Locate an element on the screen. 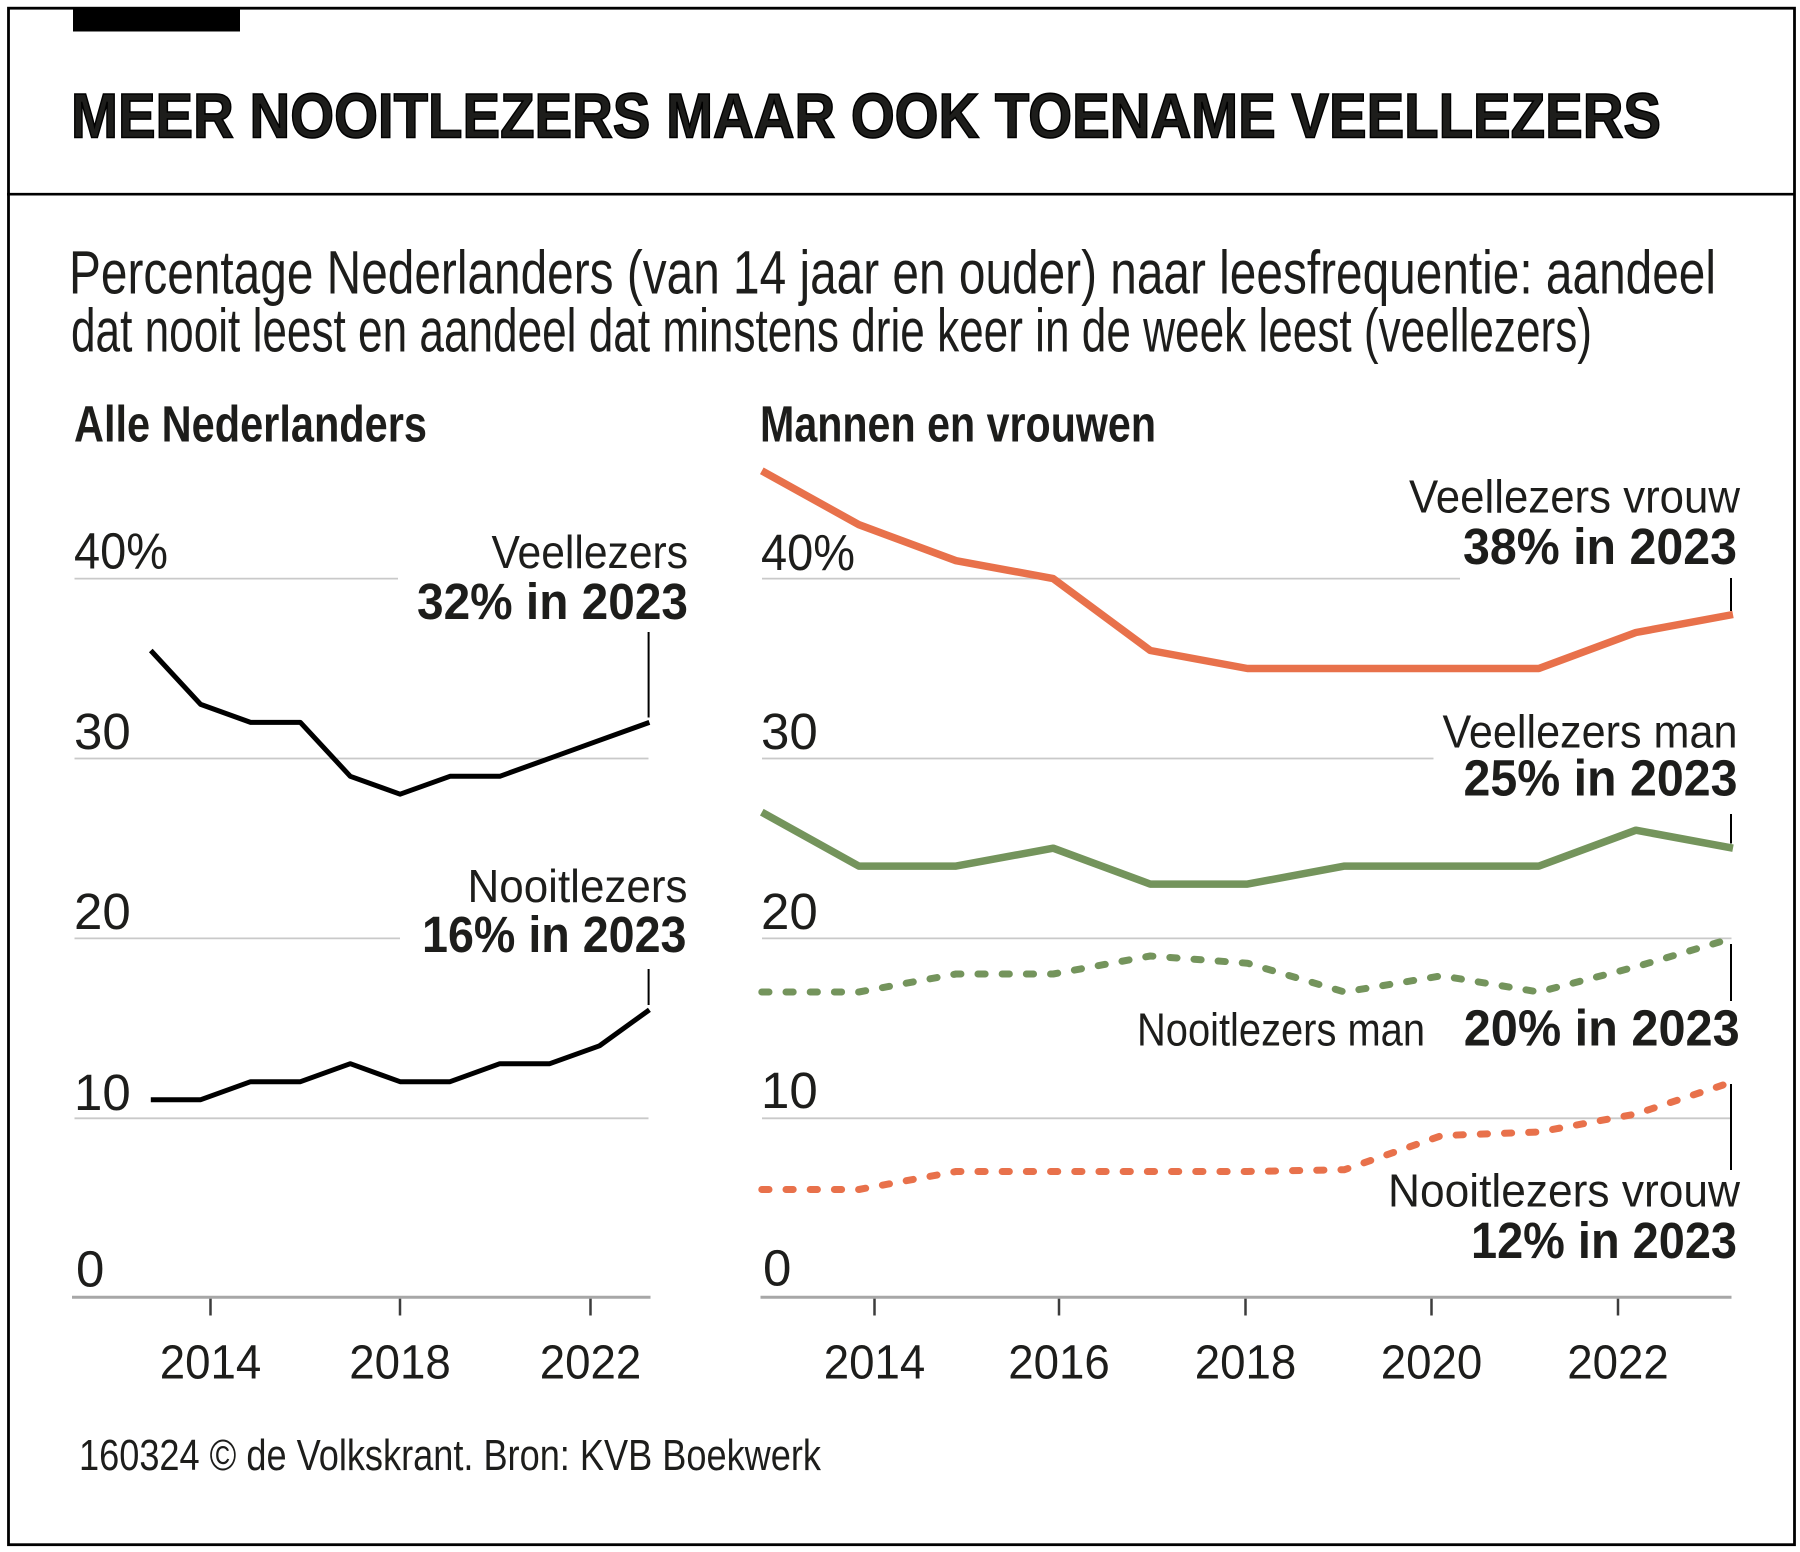 The width and height of the screenshot is (1800, 1552). svg-text: Nooitlezers is located at coordinates (578, 886).